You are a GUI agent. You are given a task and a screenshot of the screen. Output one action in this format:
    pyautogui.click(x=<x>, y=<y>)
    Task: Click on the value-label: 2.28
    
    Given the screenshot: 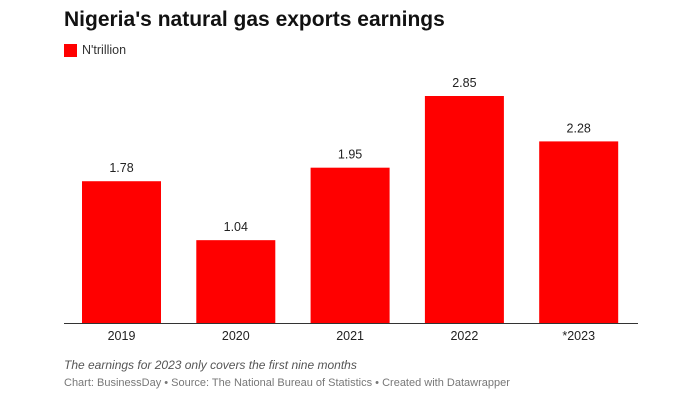 What is the action you would take?
    pyautogui.click(x=579, y=128)
    